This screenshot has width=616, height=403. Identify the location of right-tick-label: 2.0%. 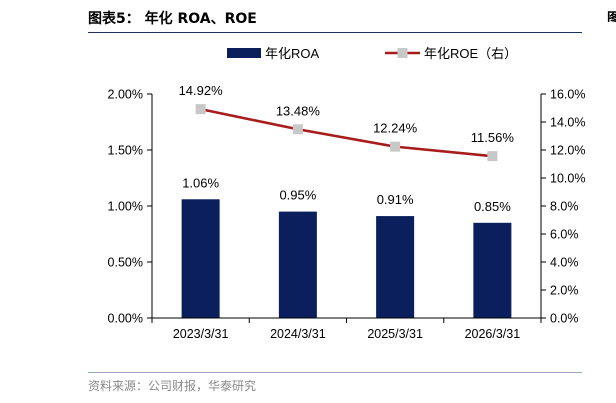
(564, 291).